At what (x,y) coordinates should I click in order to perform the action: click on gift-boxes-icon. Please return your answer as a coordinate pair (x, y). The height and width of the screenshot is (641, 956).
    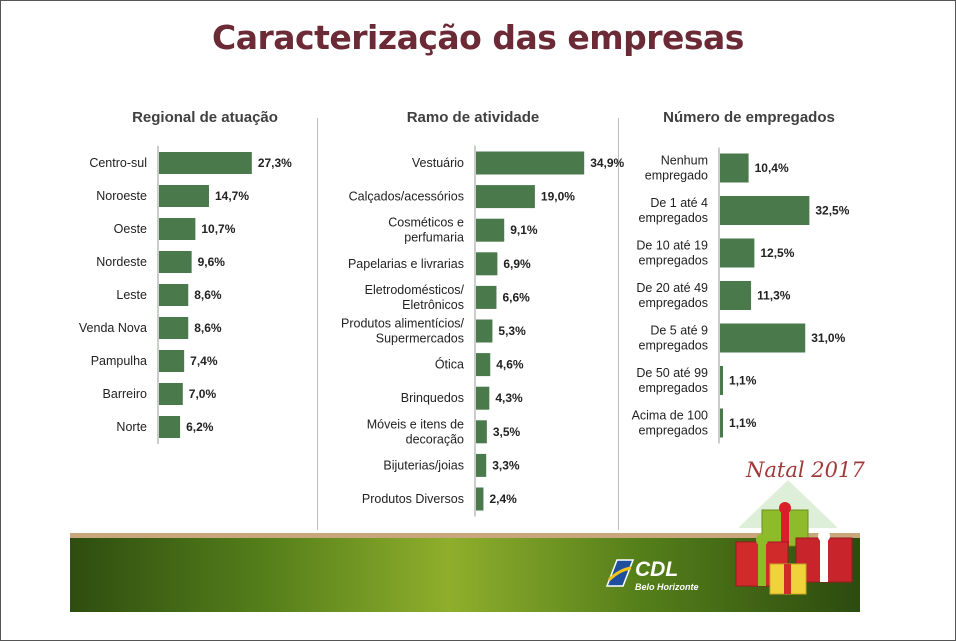
    Looking at the image, I should click on (794, 537).